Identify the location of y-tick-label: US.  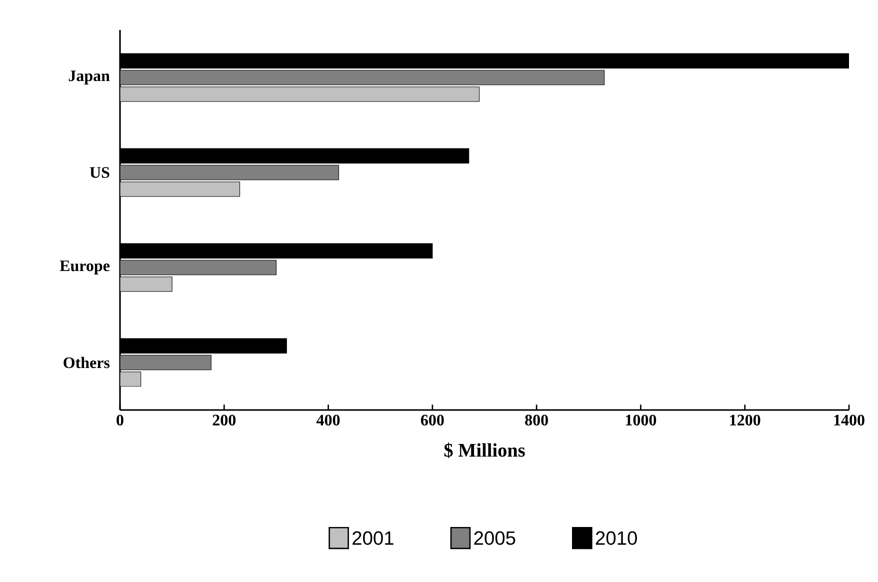
(100, 172).